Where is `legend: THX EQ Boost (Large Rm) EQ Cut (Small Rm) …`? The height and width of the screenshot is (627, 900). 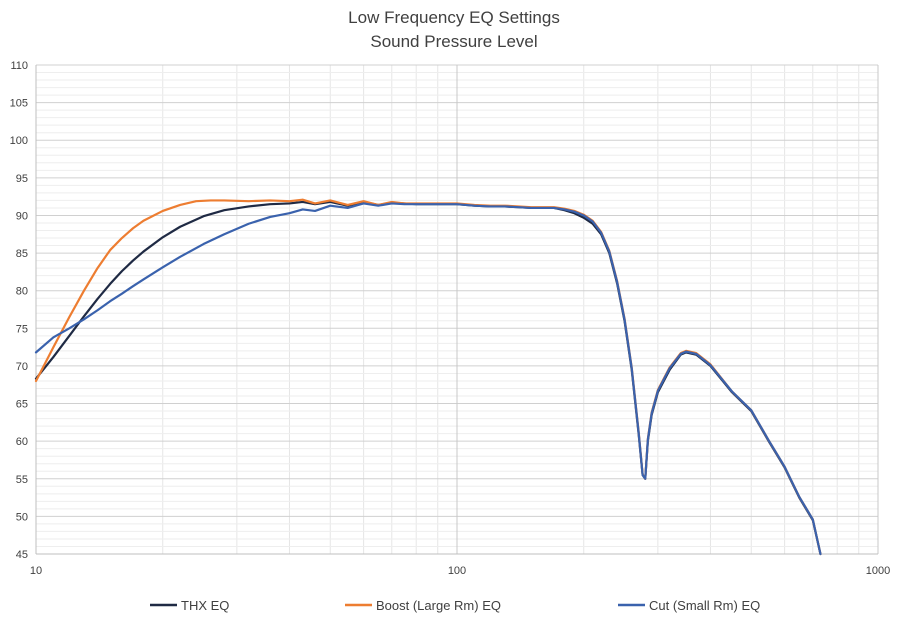
legend: THX EQ Boost (Large Rm) EQ Cut (Small Rm) … is located at coordinates (455, 605).